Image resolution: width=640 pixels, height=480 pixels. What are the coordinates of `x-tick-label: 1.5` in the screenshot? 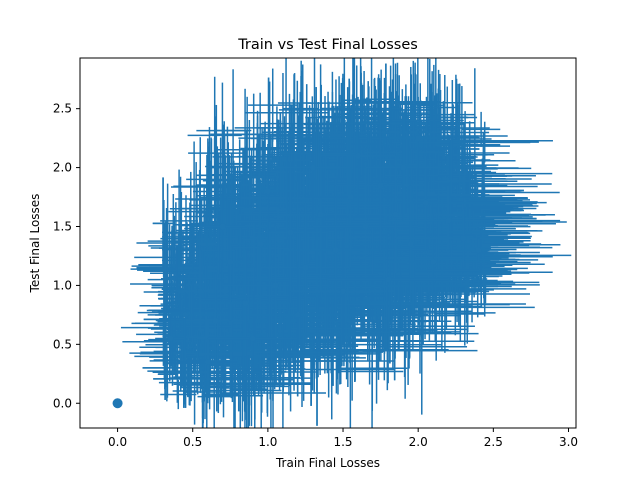 It's located at (342, 442).